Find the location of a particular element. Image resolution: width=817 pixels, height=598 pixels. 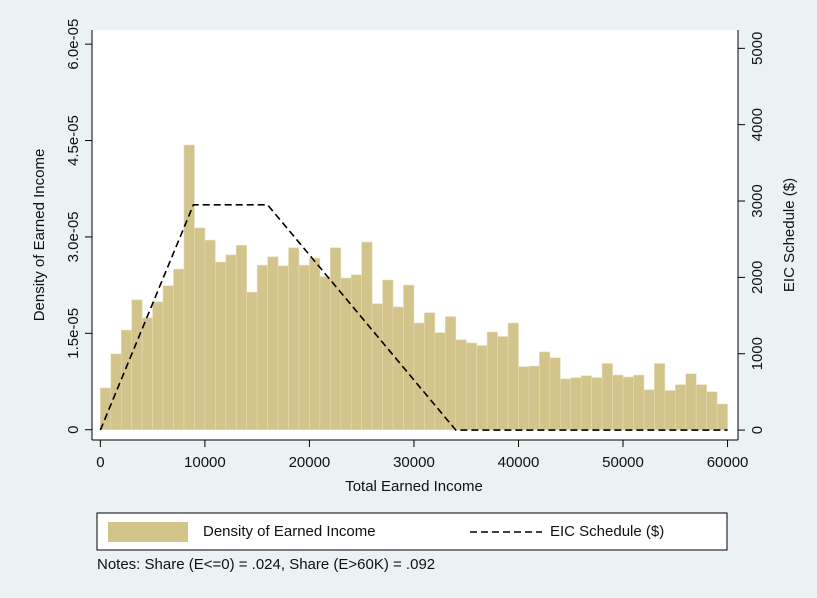

y2-tick-label: 5000 is located at coordinates (757, 48).